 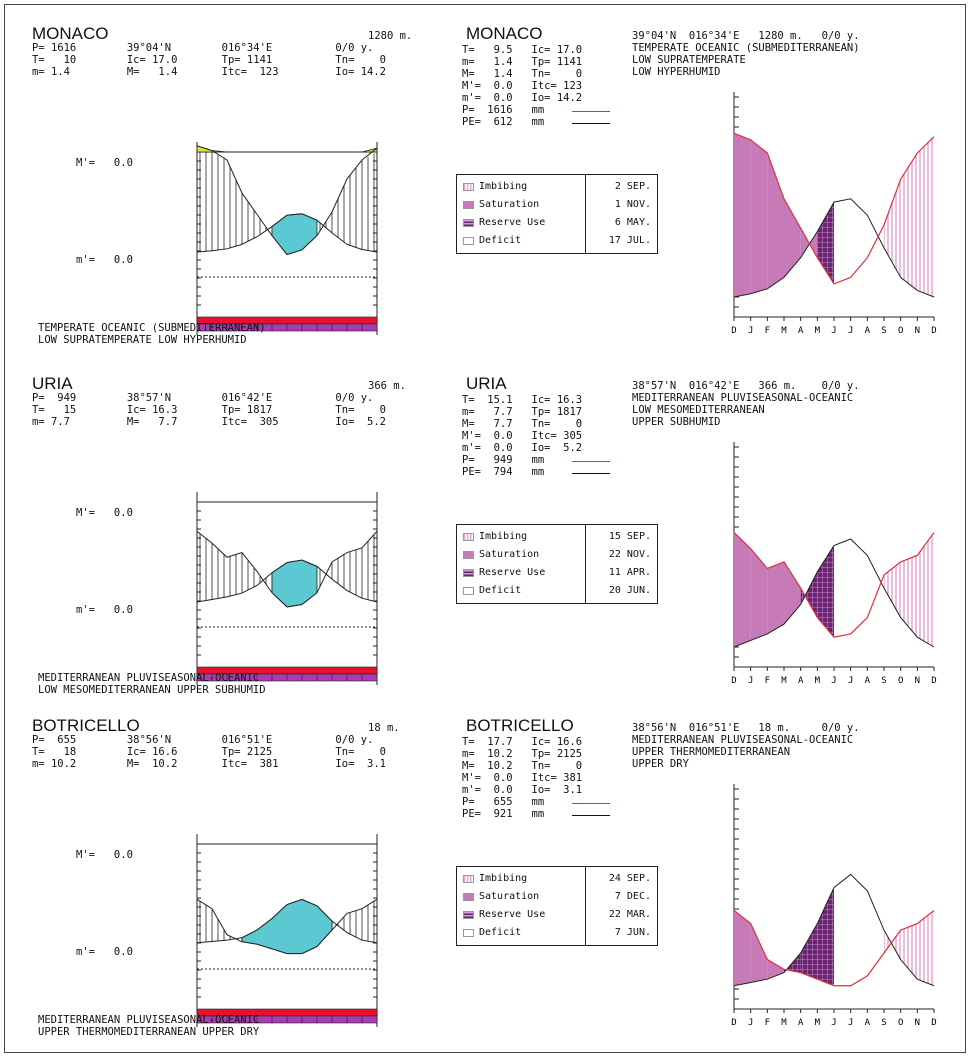 I want to click on right-class-1: MEDITERRANEAN PLUVISEASONAL-OCEANIC, so click(x=743, y=398).